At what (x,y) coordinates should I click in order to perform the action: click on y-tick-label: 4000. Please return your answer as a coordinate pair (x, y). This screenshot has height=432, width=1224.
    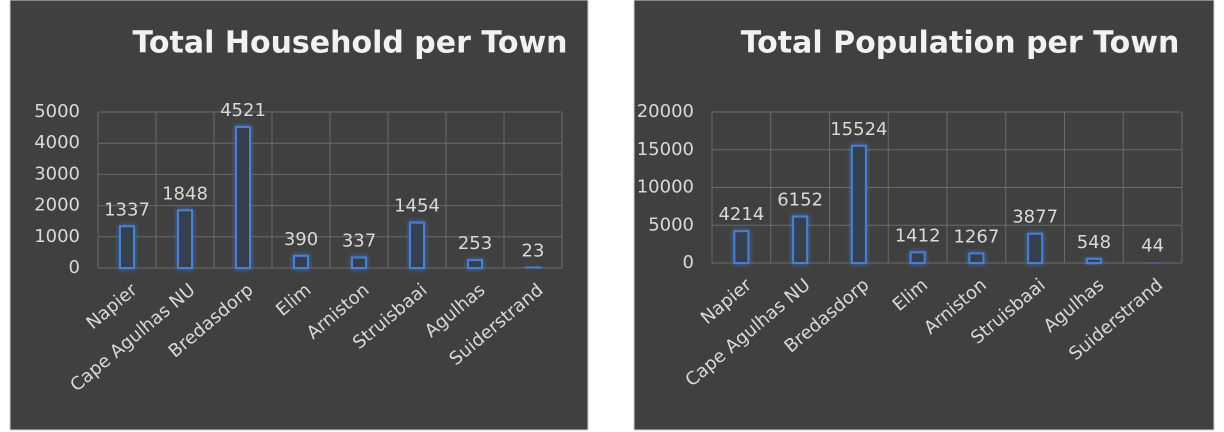
    Looking at the image, I should click on (57, 142).